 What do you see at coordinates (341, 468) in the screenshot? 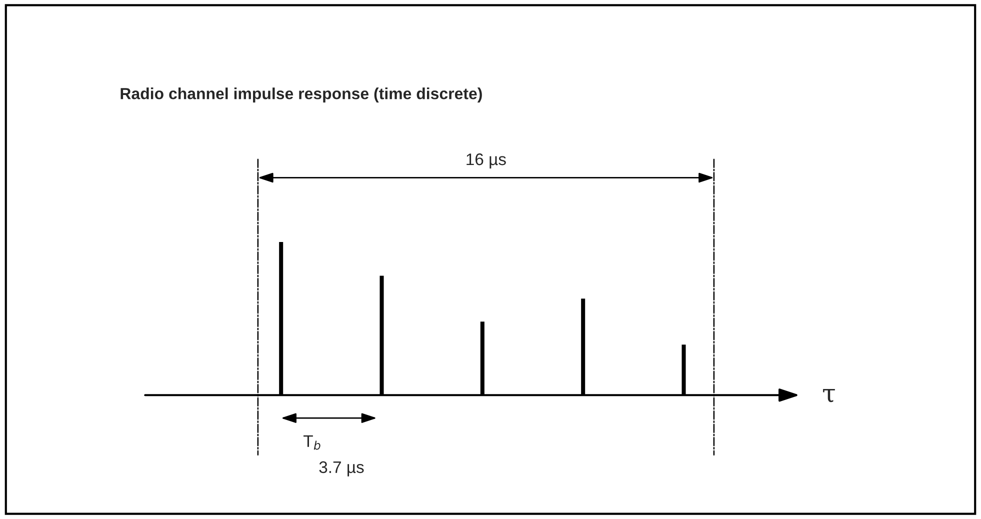
I see `text: 3.7 µs` at bounding box center [341, 468].